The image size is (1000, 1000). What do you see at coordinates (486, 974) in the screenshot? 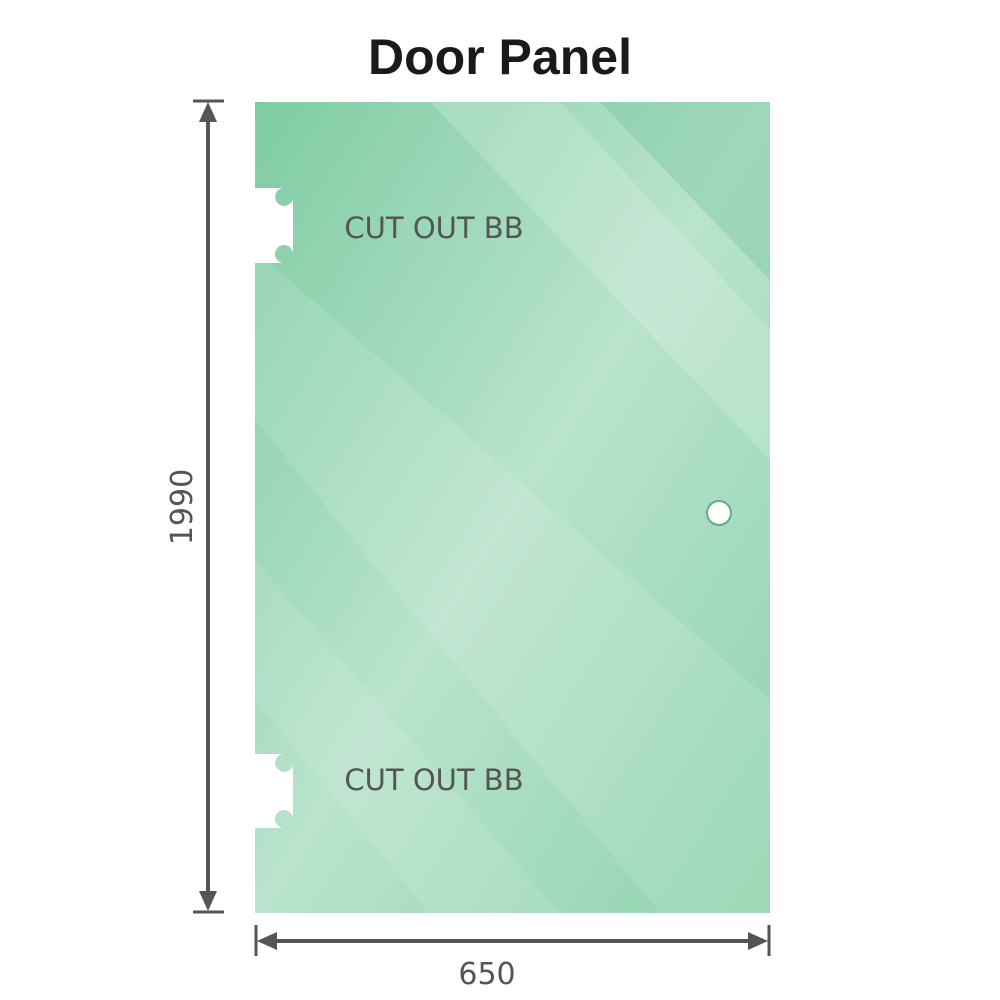
I see `width-label: 650` at bounding box center [486, 974].